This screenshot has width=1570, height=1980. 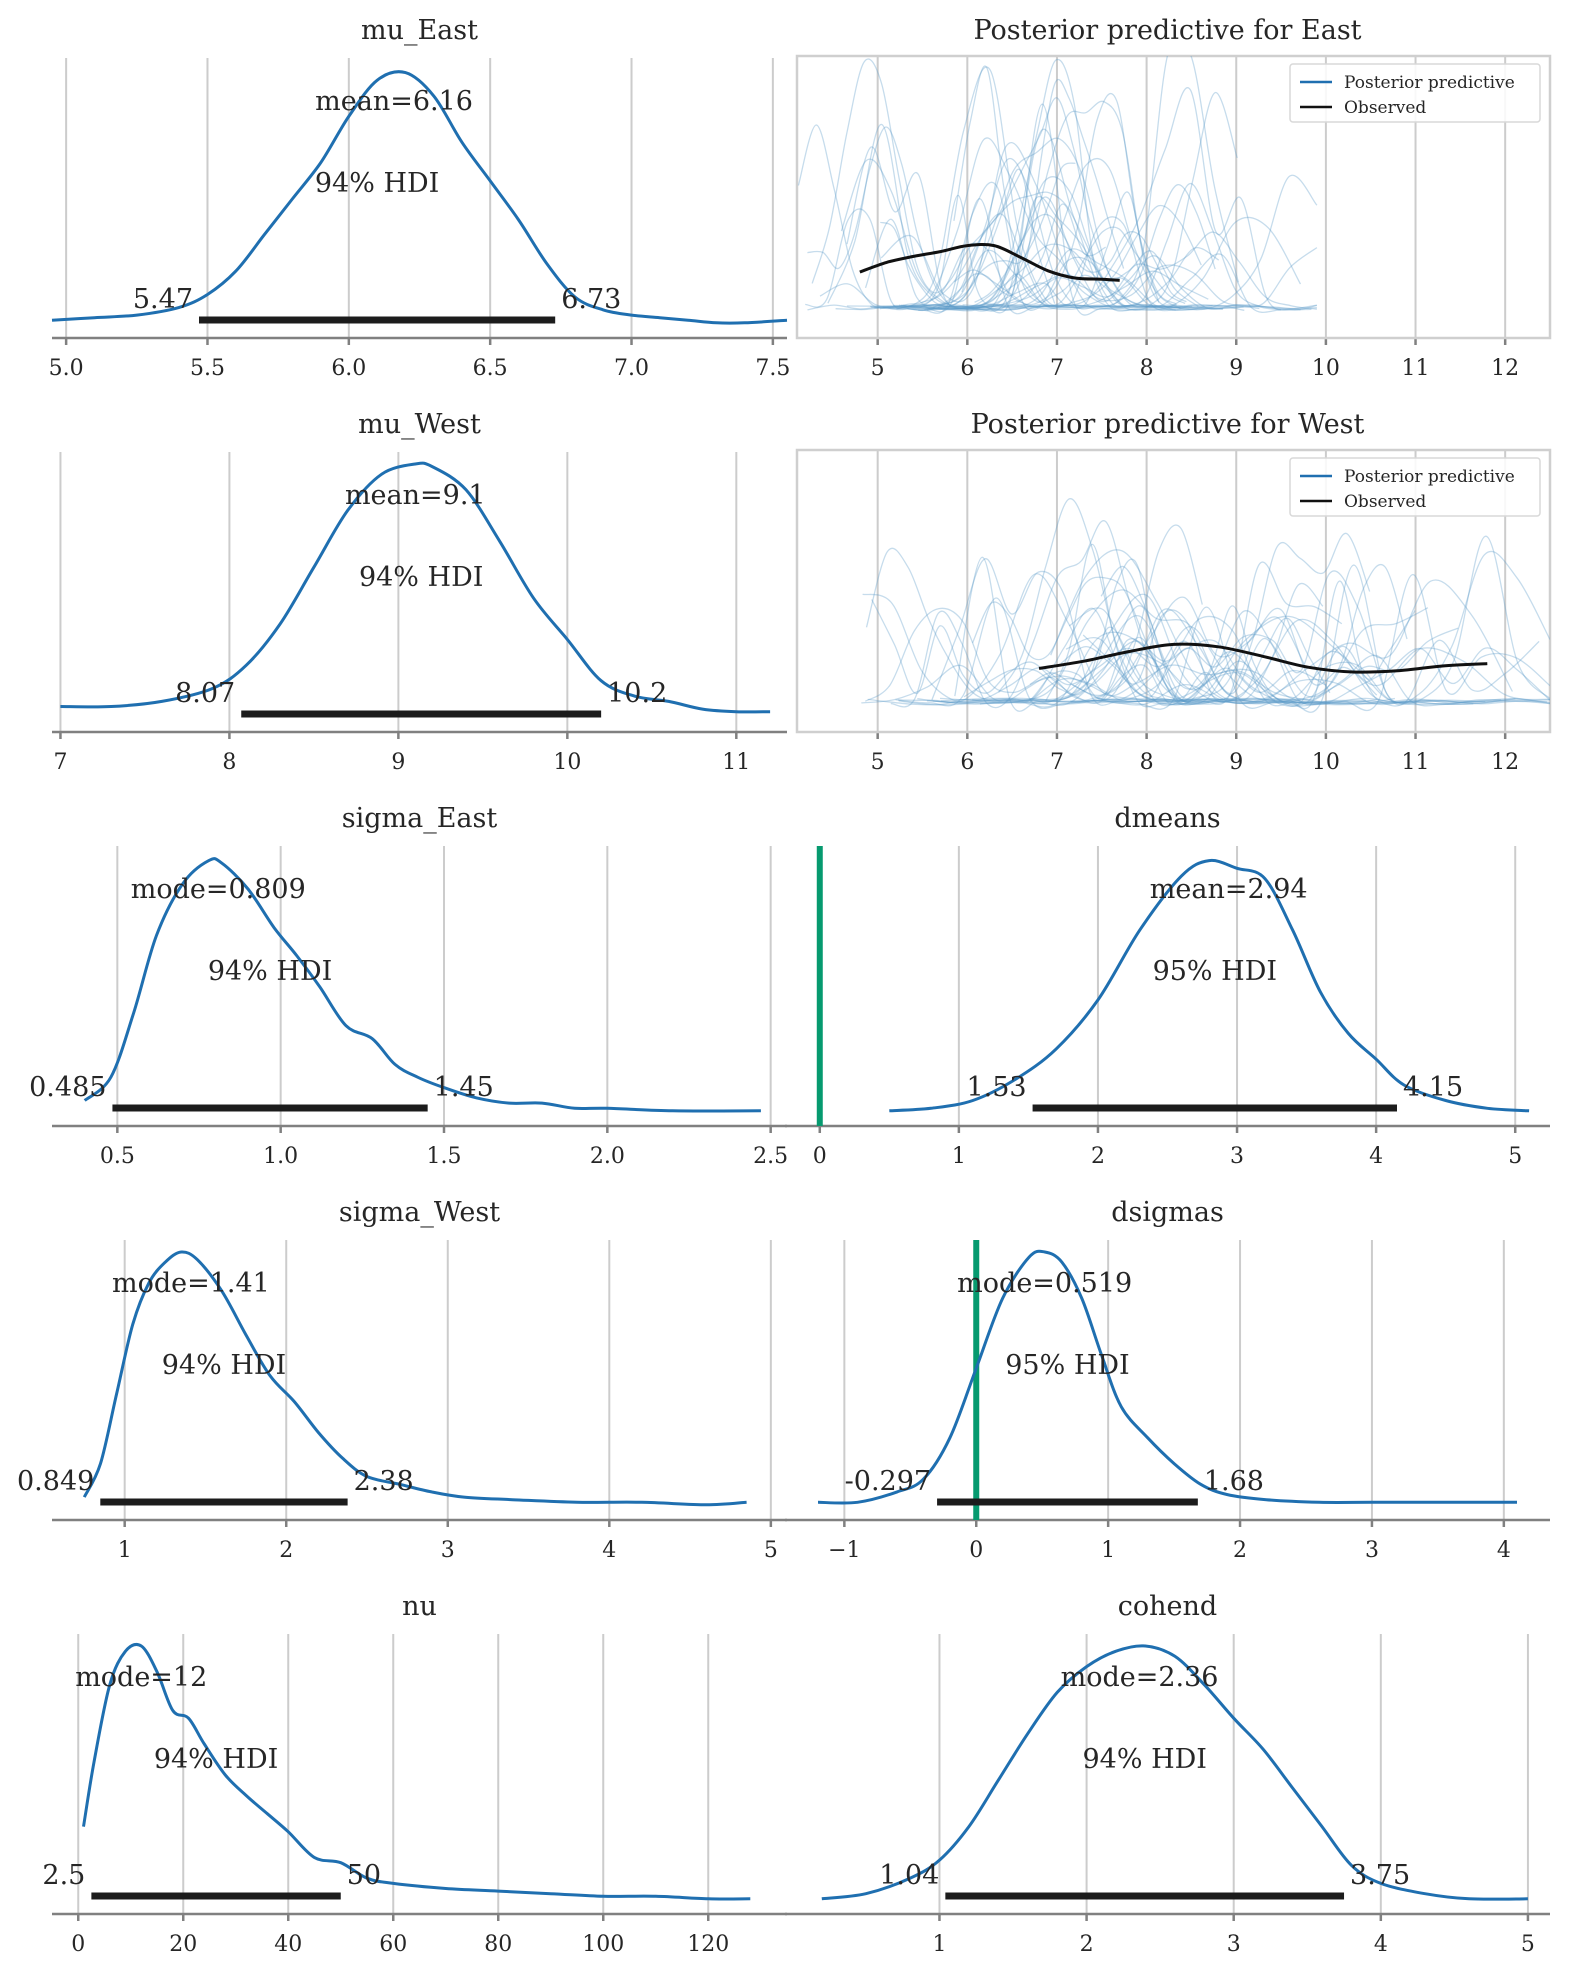 I want to click on x-tick-label: −1, so click(x=844, y=1550).